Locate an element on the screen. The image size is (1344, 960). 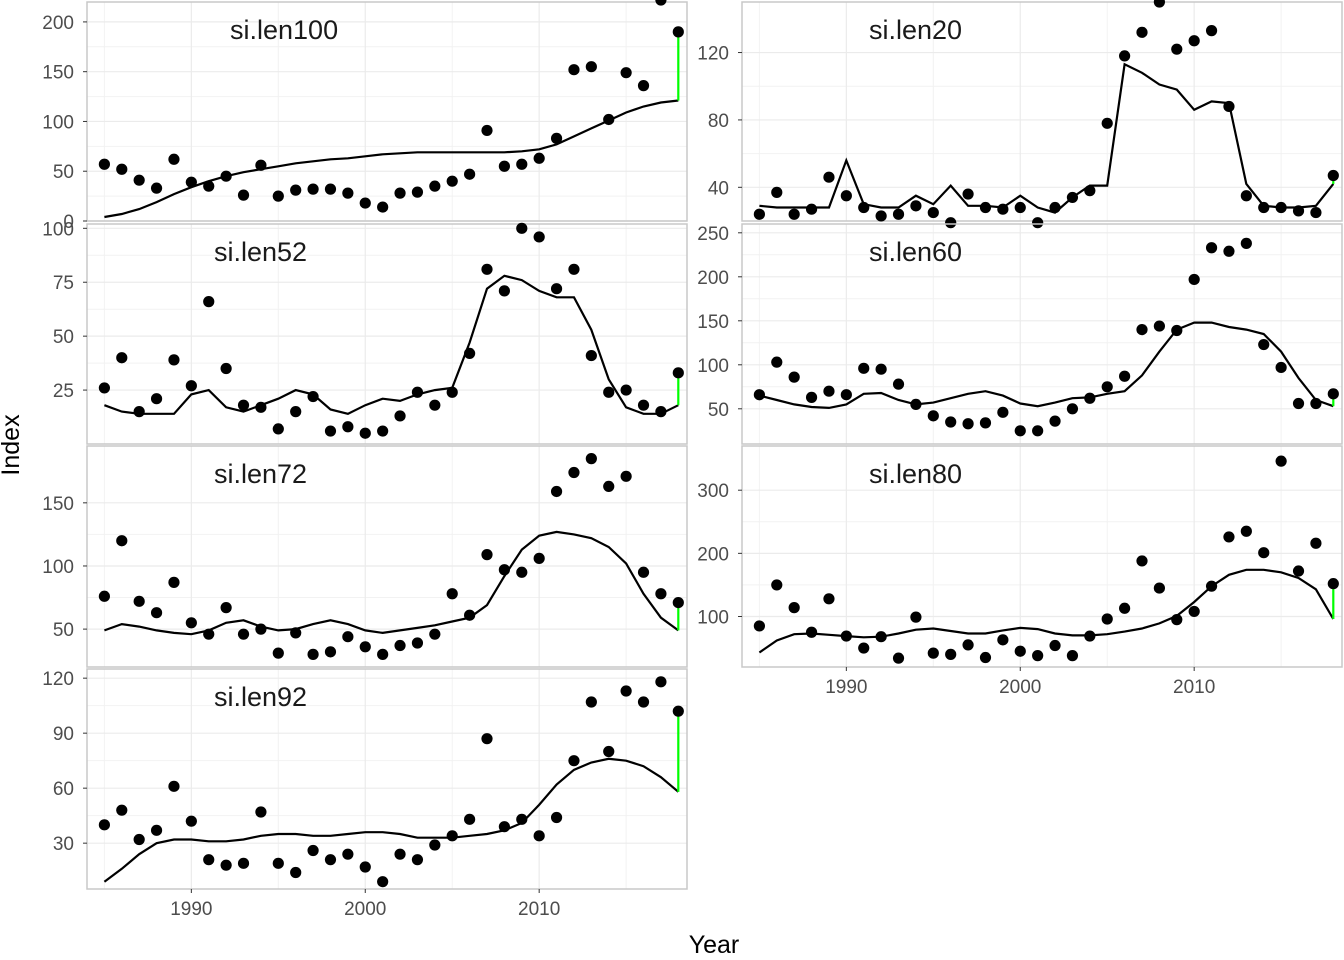
x-tick-label: 2010 is located at coordinates (539, 909).